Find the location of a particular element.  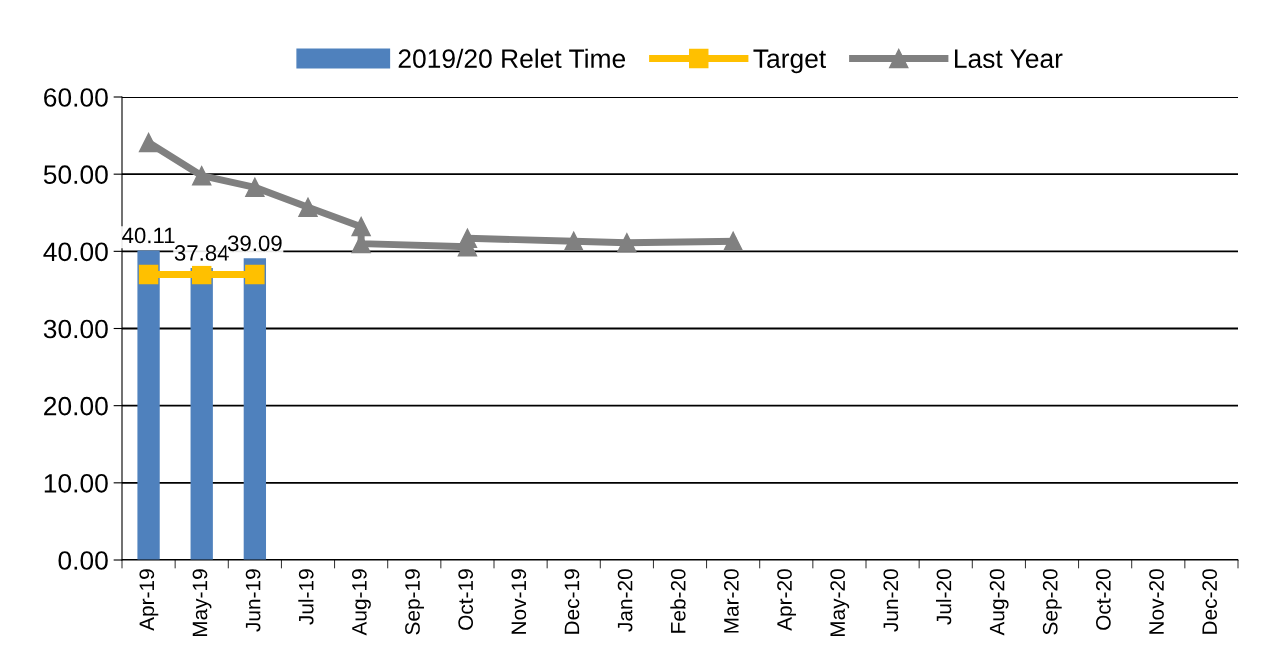

x-tick-label: Jun-19 is located at coordinates (253, 600).